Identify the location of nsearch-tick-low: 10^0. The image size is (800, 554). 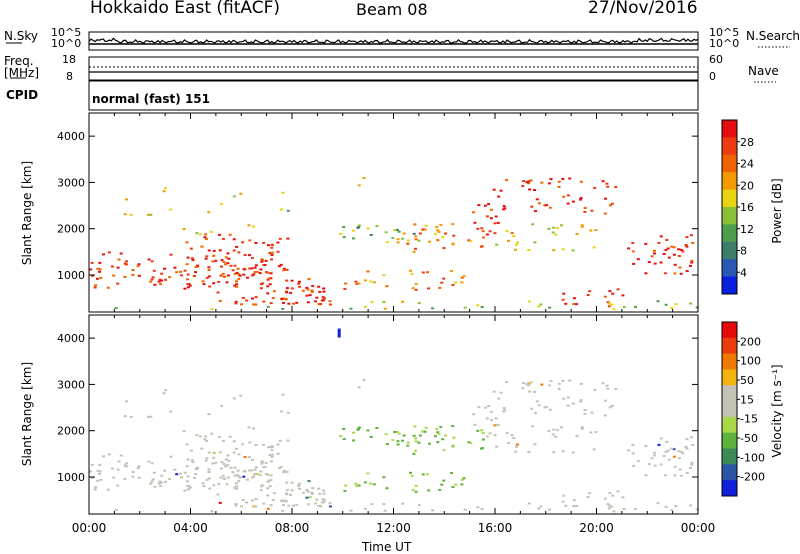
(724, 43).